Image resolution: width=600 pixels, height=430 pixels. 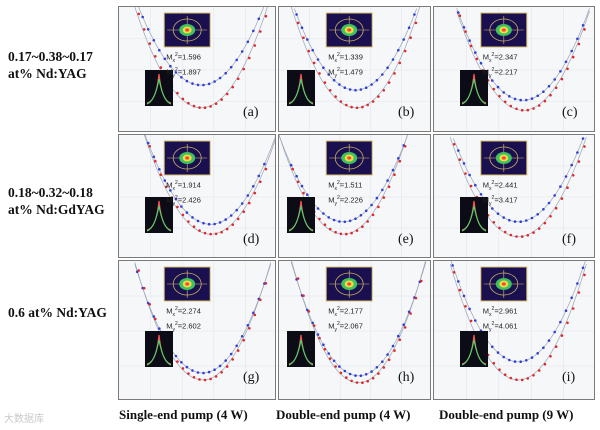 I want to click on m2-values: Mx2=2.274 My2=2.602, so click(x=183, y=320).